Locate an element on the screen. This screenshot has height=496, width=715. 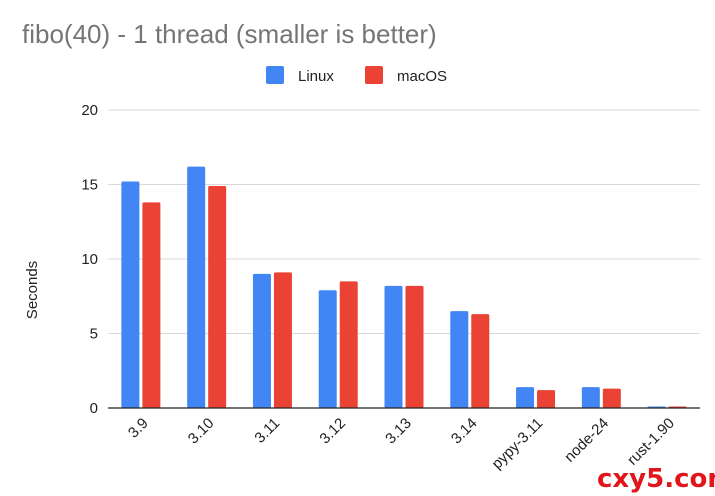
legend: Linux macOS is located at coordinates (356, 75).